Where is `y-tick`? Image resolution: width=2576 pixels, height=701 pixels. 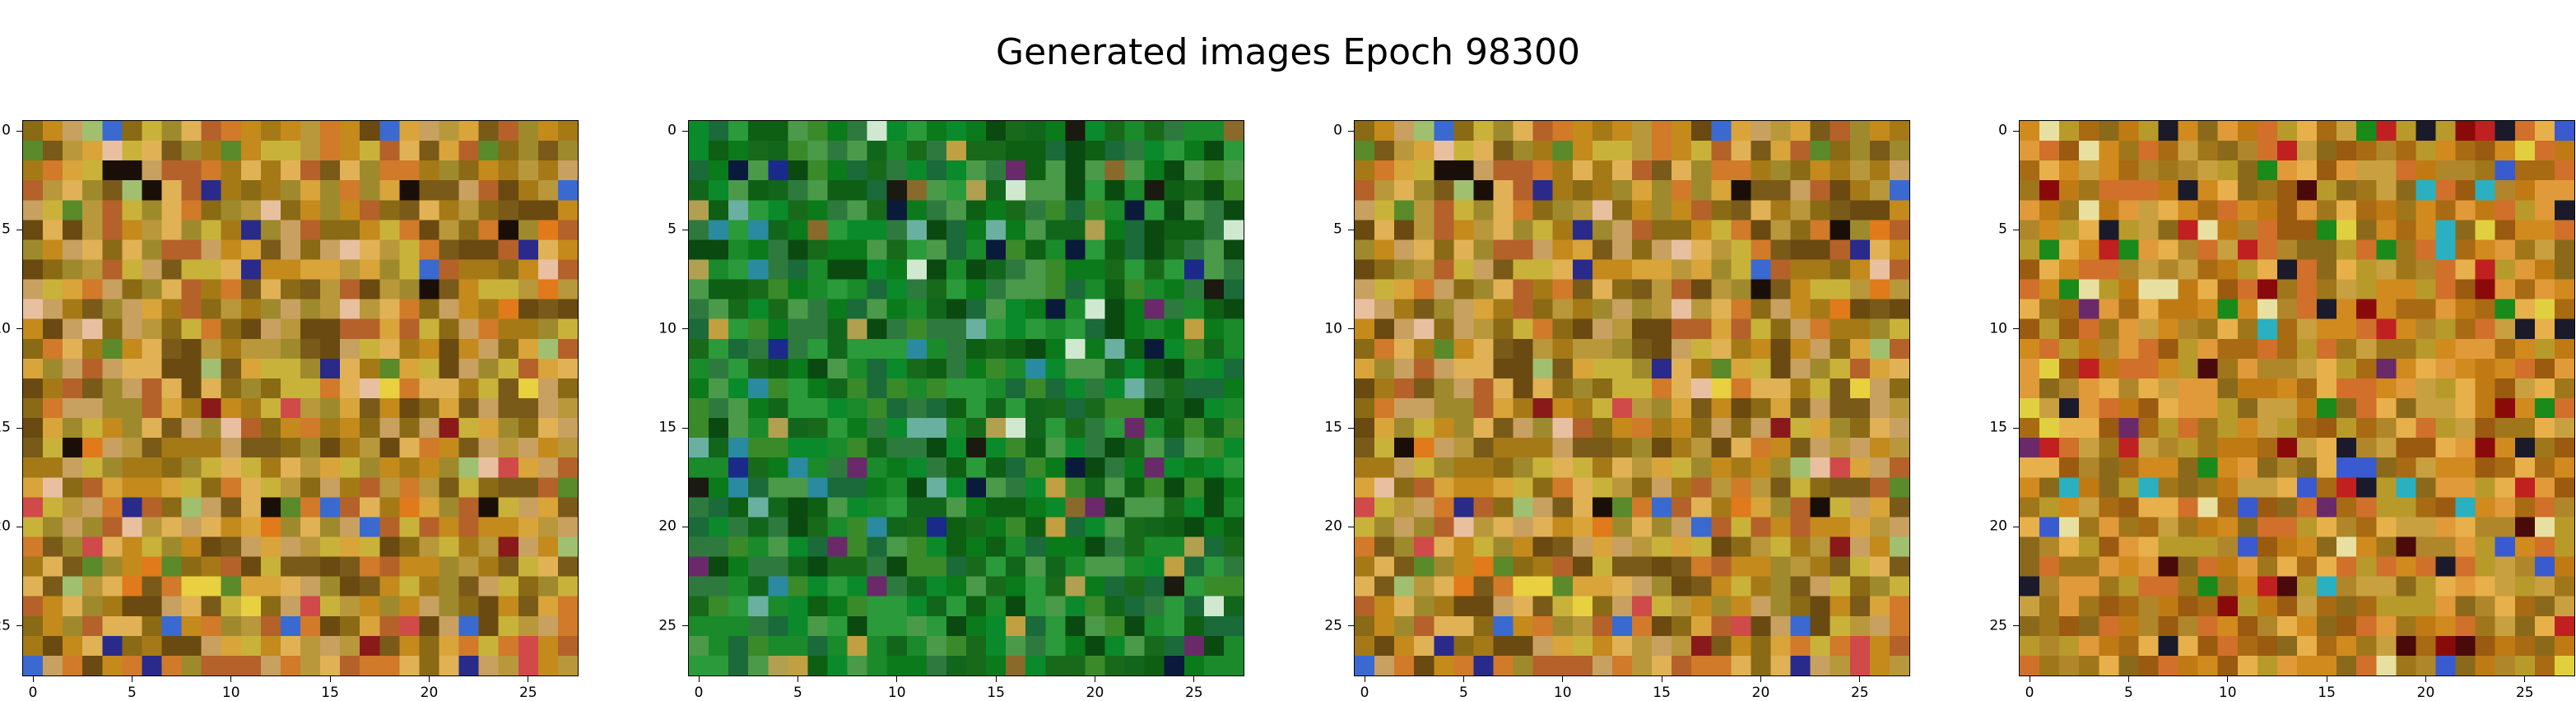
y-tick is located at coordinates (685, 132).